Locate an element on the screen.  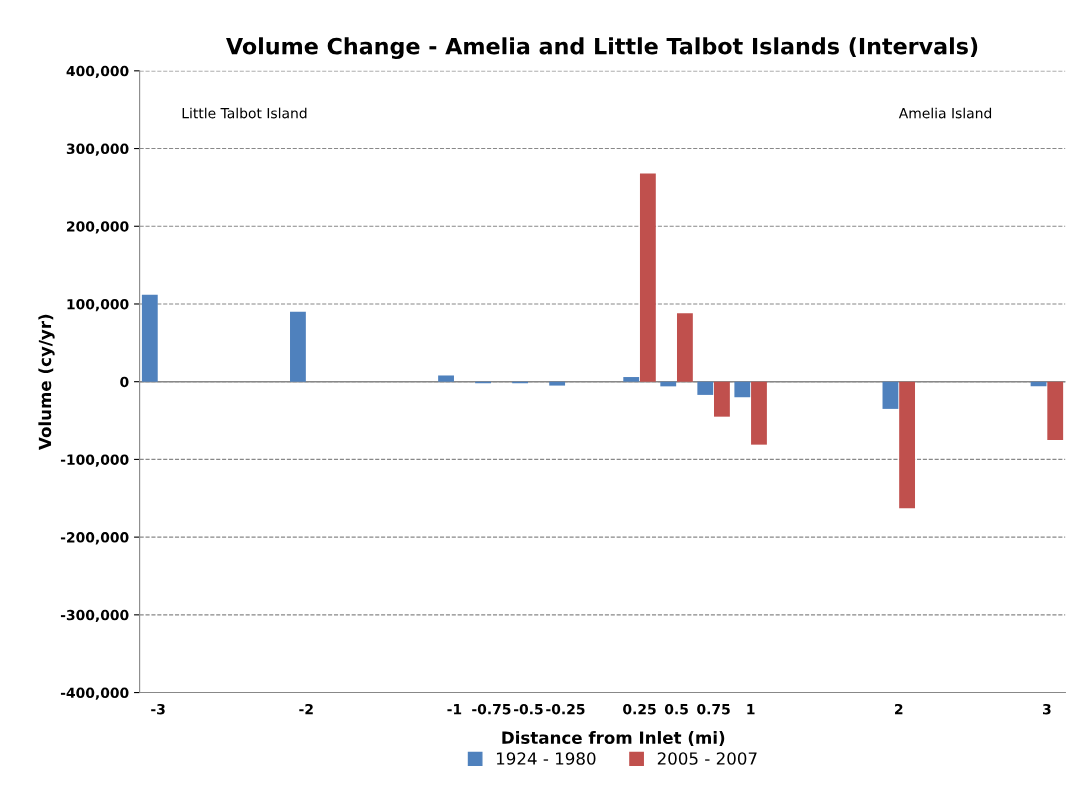
y-tick-label: 0 is located at coordinates (124, 382).